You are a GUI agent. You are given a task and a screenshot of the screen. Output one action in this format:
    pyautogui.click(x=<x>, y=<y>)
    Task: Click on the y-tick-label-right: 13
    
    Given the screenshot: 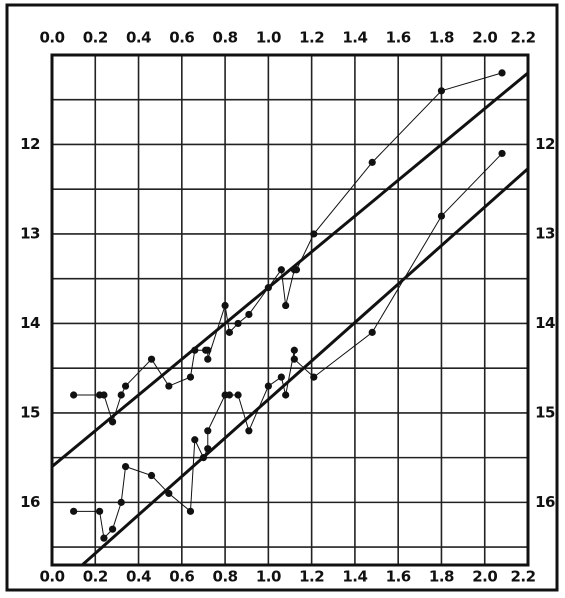 What is the action you would take?
    pyautogui.click(x=545, y=233)
    